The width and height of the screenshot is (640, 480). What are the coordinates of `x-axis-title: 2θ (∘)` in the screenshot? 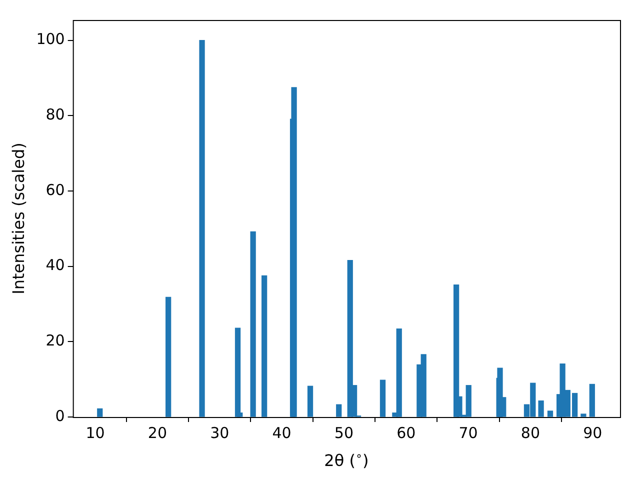 It's located at (346, 459).